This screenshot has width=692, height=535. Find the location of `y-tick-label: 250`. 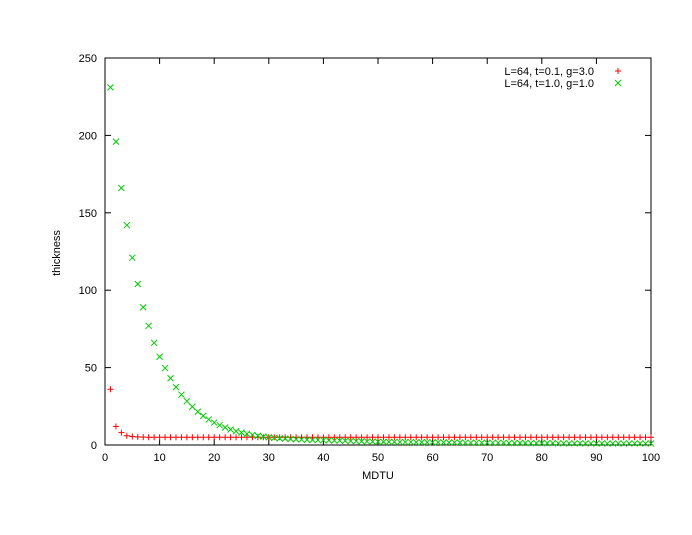

y-tick-label: 250 is located at coordinates (88, 59).